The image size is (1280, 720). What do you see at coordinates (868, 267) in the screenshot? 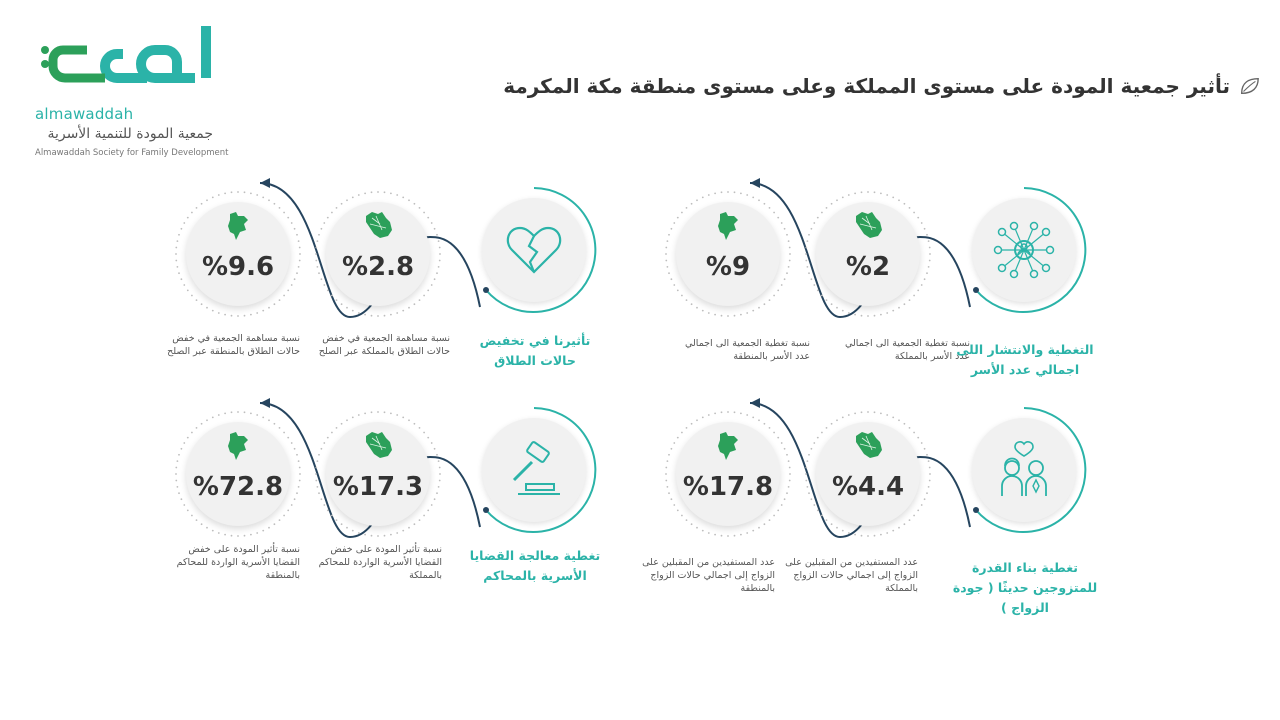
I see `stat-value: %2` at bounding box center [868, 267].